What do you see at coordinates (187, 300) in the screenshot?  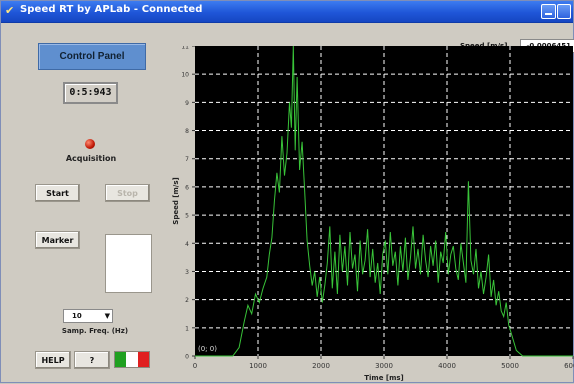 I see `y-tick-label: 2` at bounding box center [187, 300].